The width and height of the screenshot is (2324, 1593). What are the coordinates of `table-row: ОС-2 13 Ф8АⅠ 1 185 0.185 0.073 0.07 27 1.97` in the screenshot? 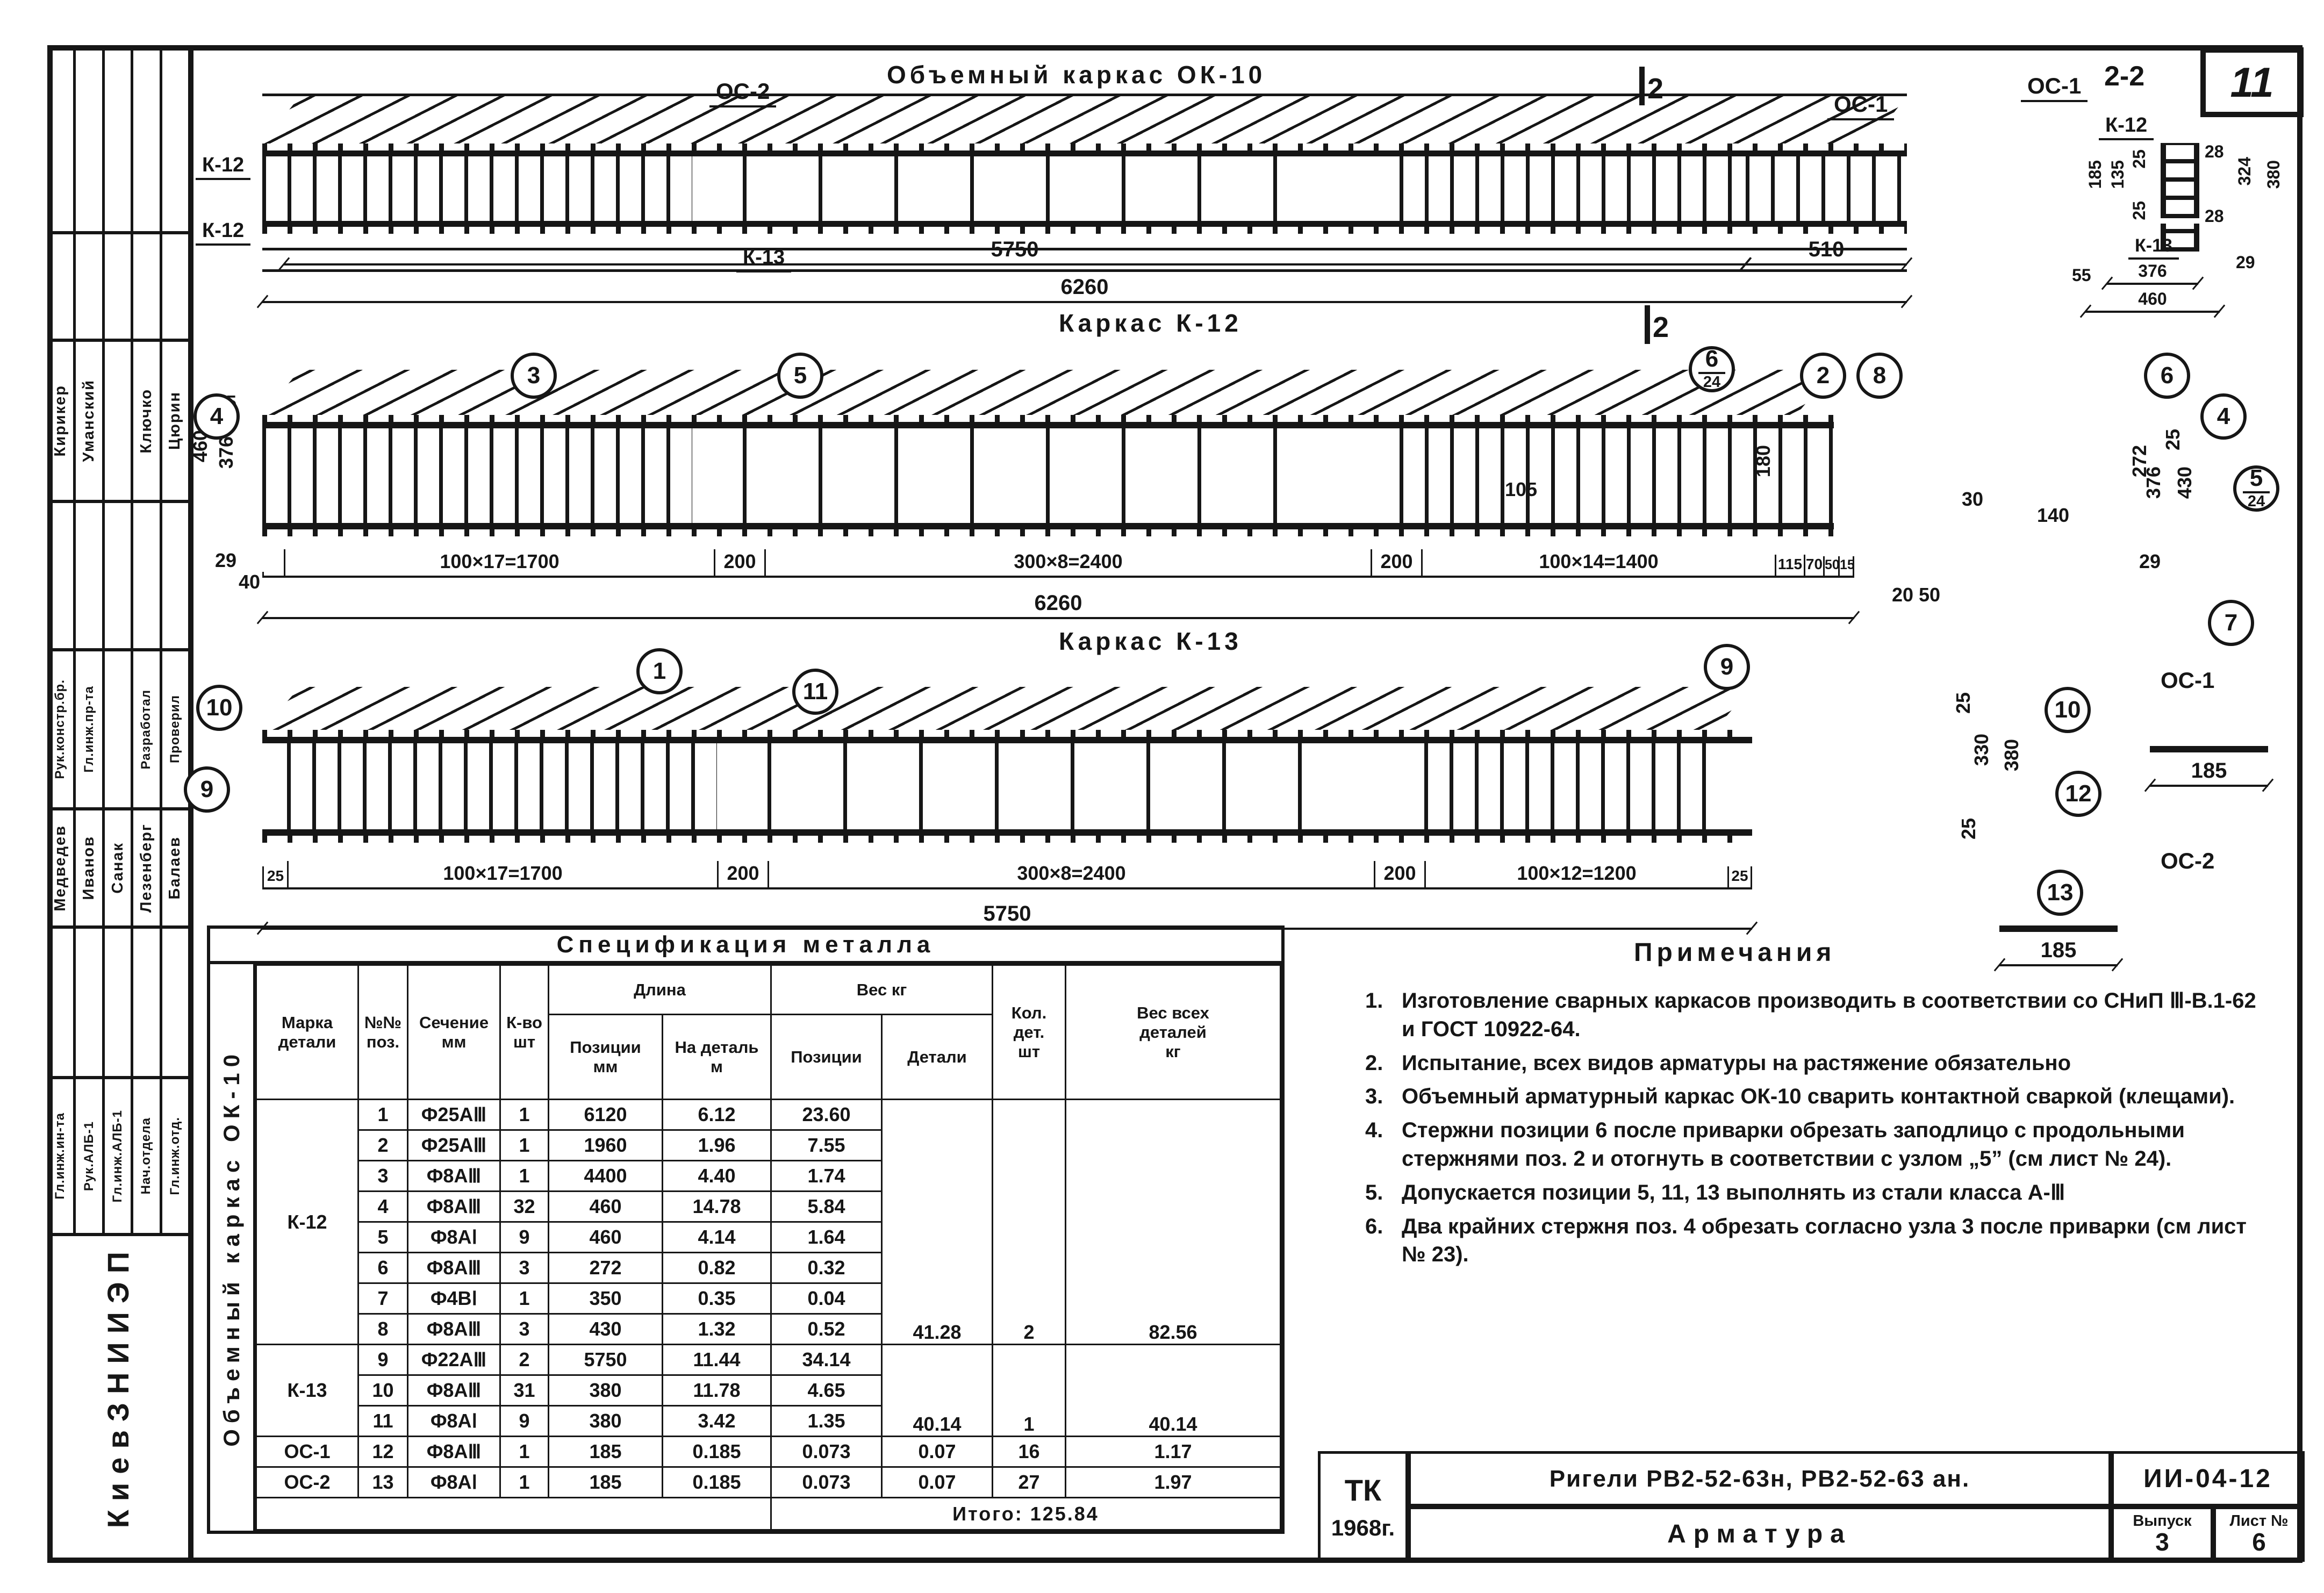 It's located at (768, 1482).